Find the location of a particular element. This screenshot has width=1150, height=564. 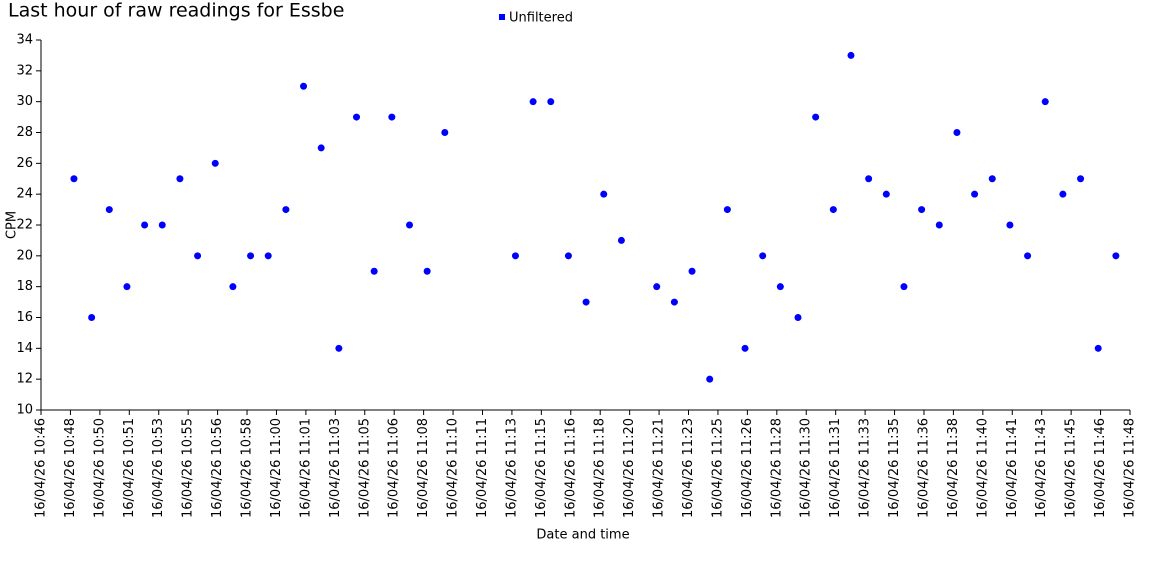

x-tick-label: 16/04/26 10:51 is located at coordinates (129, 468).